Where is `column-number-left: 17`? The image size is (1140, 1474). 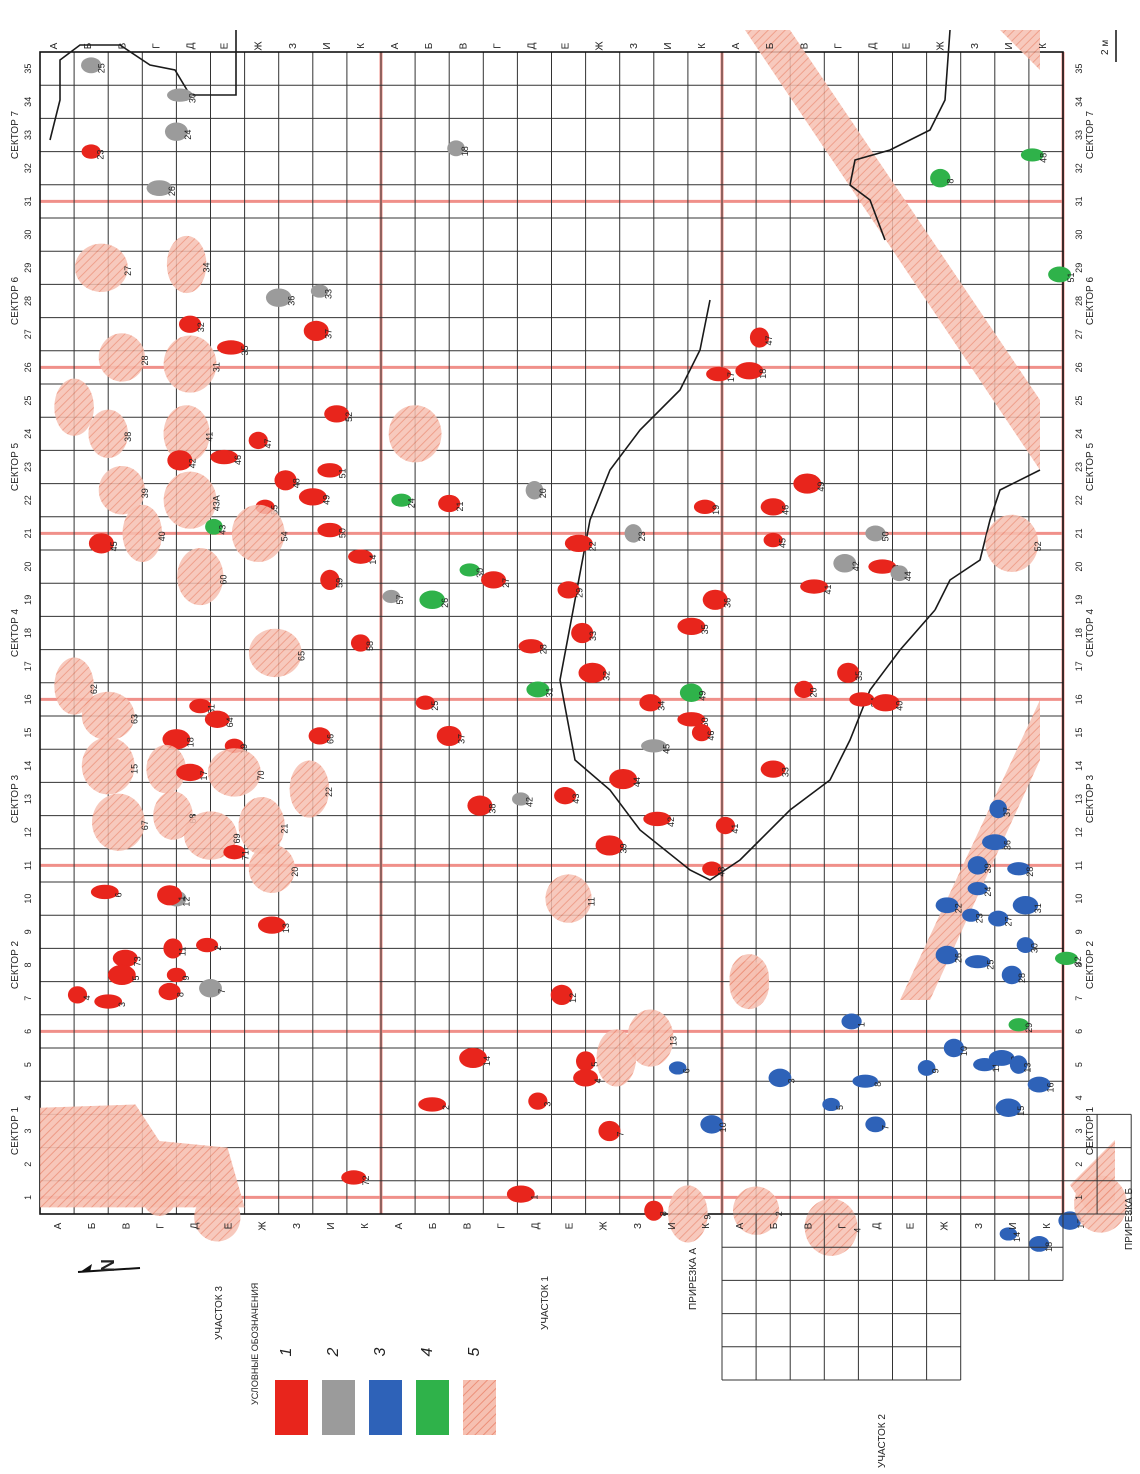 column-number-left: 17 is located at coordinates (28, 666).